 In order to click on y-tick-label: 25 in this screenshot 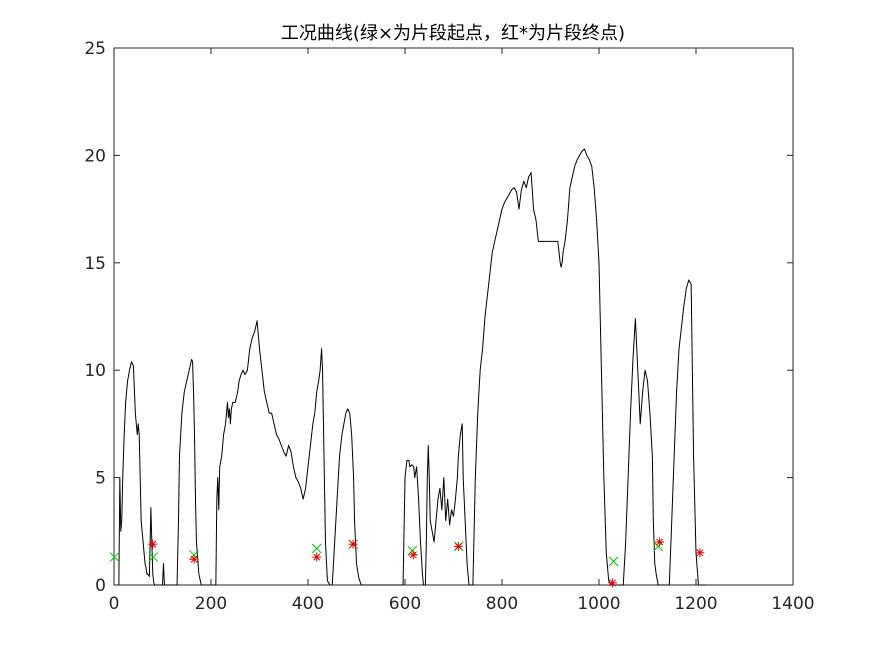, I will do `click(95, 49)`.